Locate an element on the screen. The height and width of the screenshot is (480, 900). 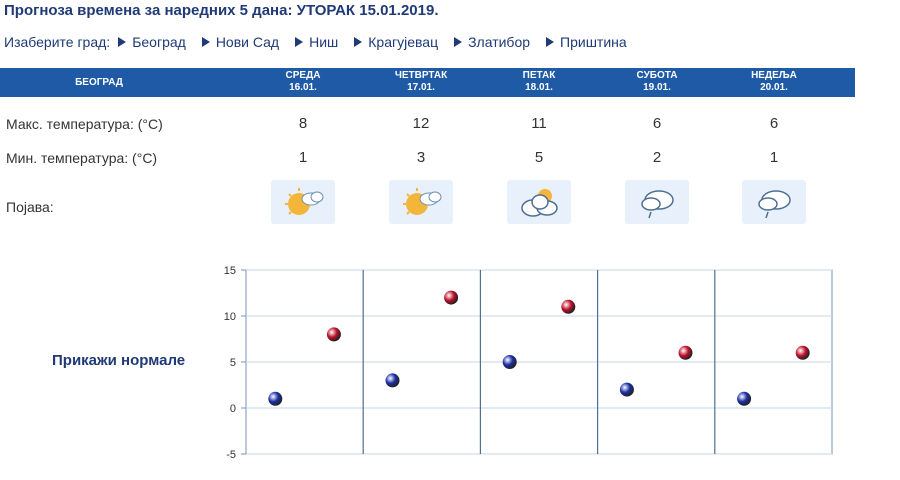
min-temp-value: 5 is located at coordinates (539, 157).